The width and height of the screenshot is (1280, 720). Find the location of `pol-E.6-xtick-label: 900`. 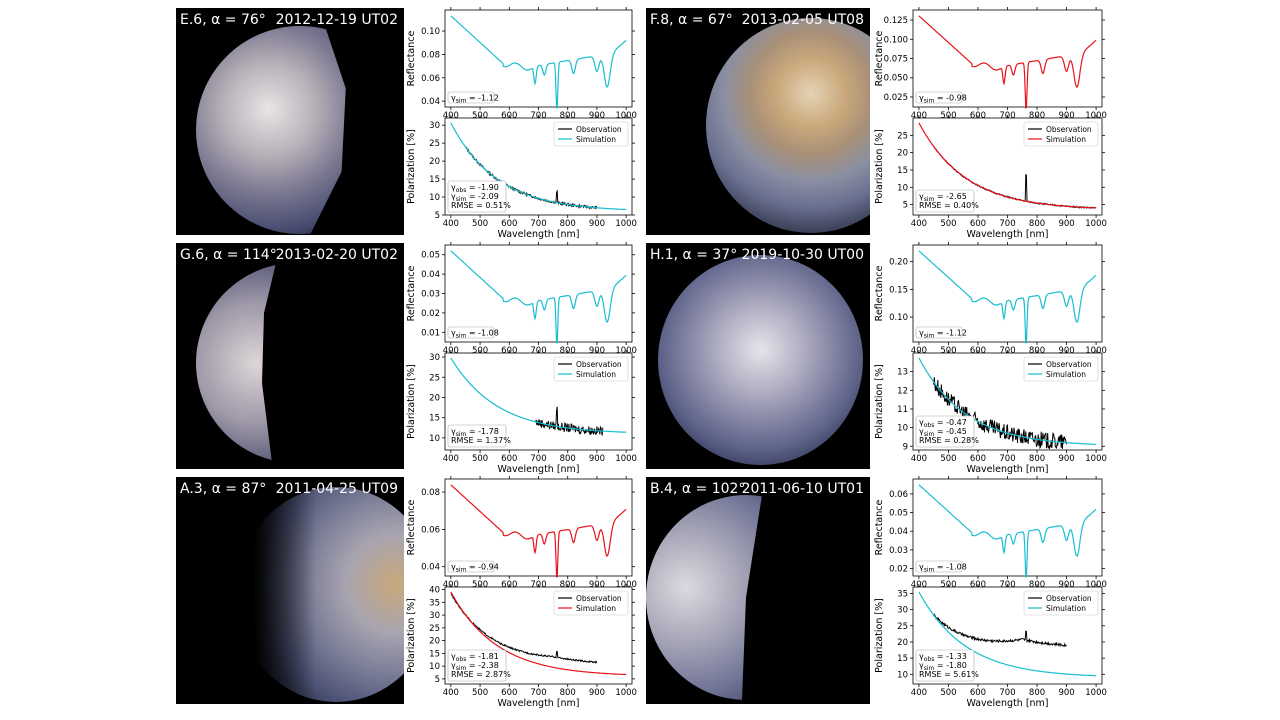

pol-E.6-xtick-label: 900 is located at coordinates (597, 224).